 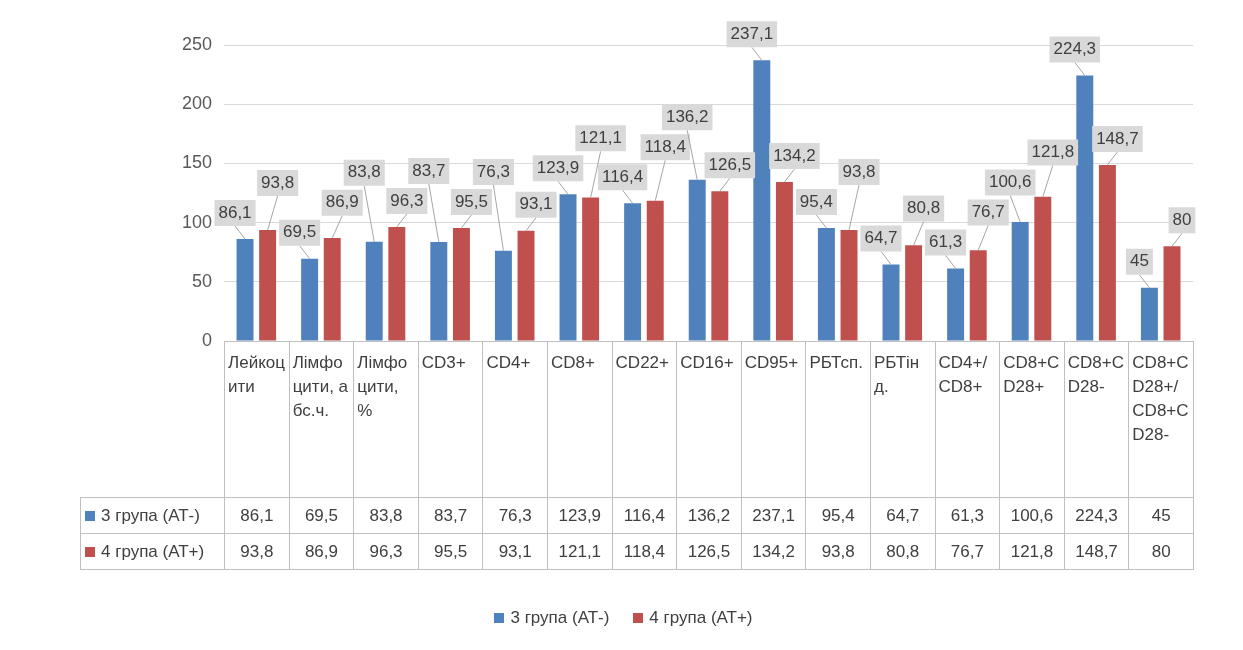 I want to click on x-tick-label: CD8+CD28+, so click(x=1032, y=419).